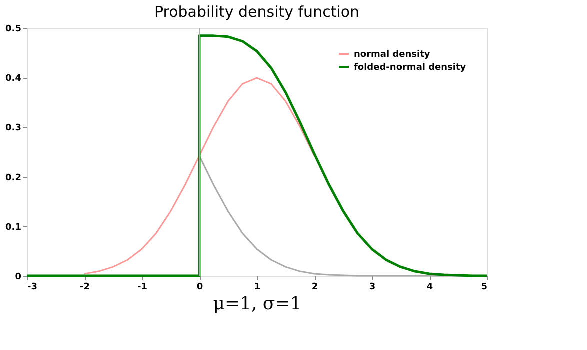  Describe the element at coordinates (484, 287) in the screenshot. I see `x-tick-label: 5` at that location.